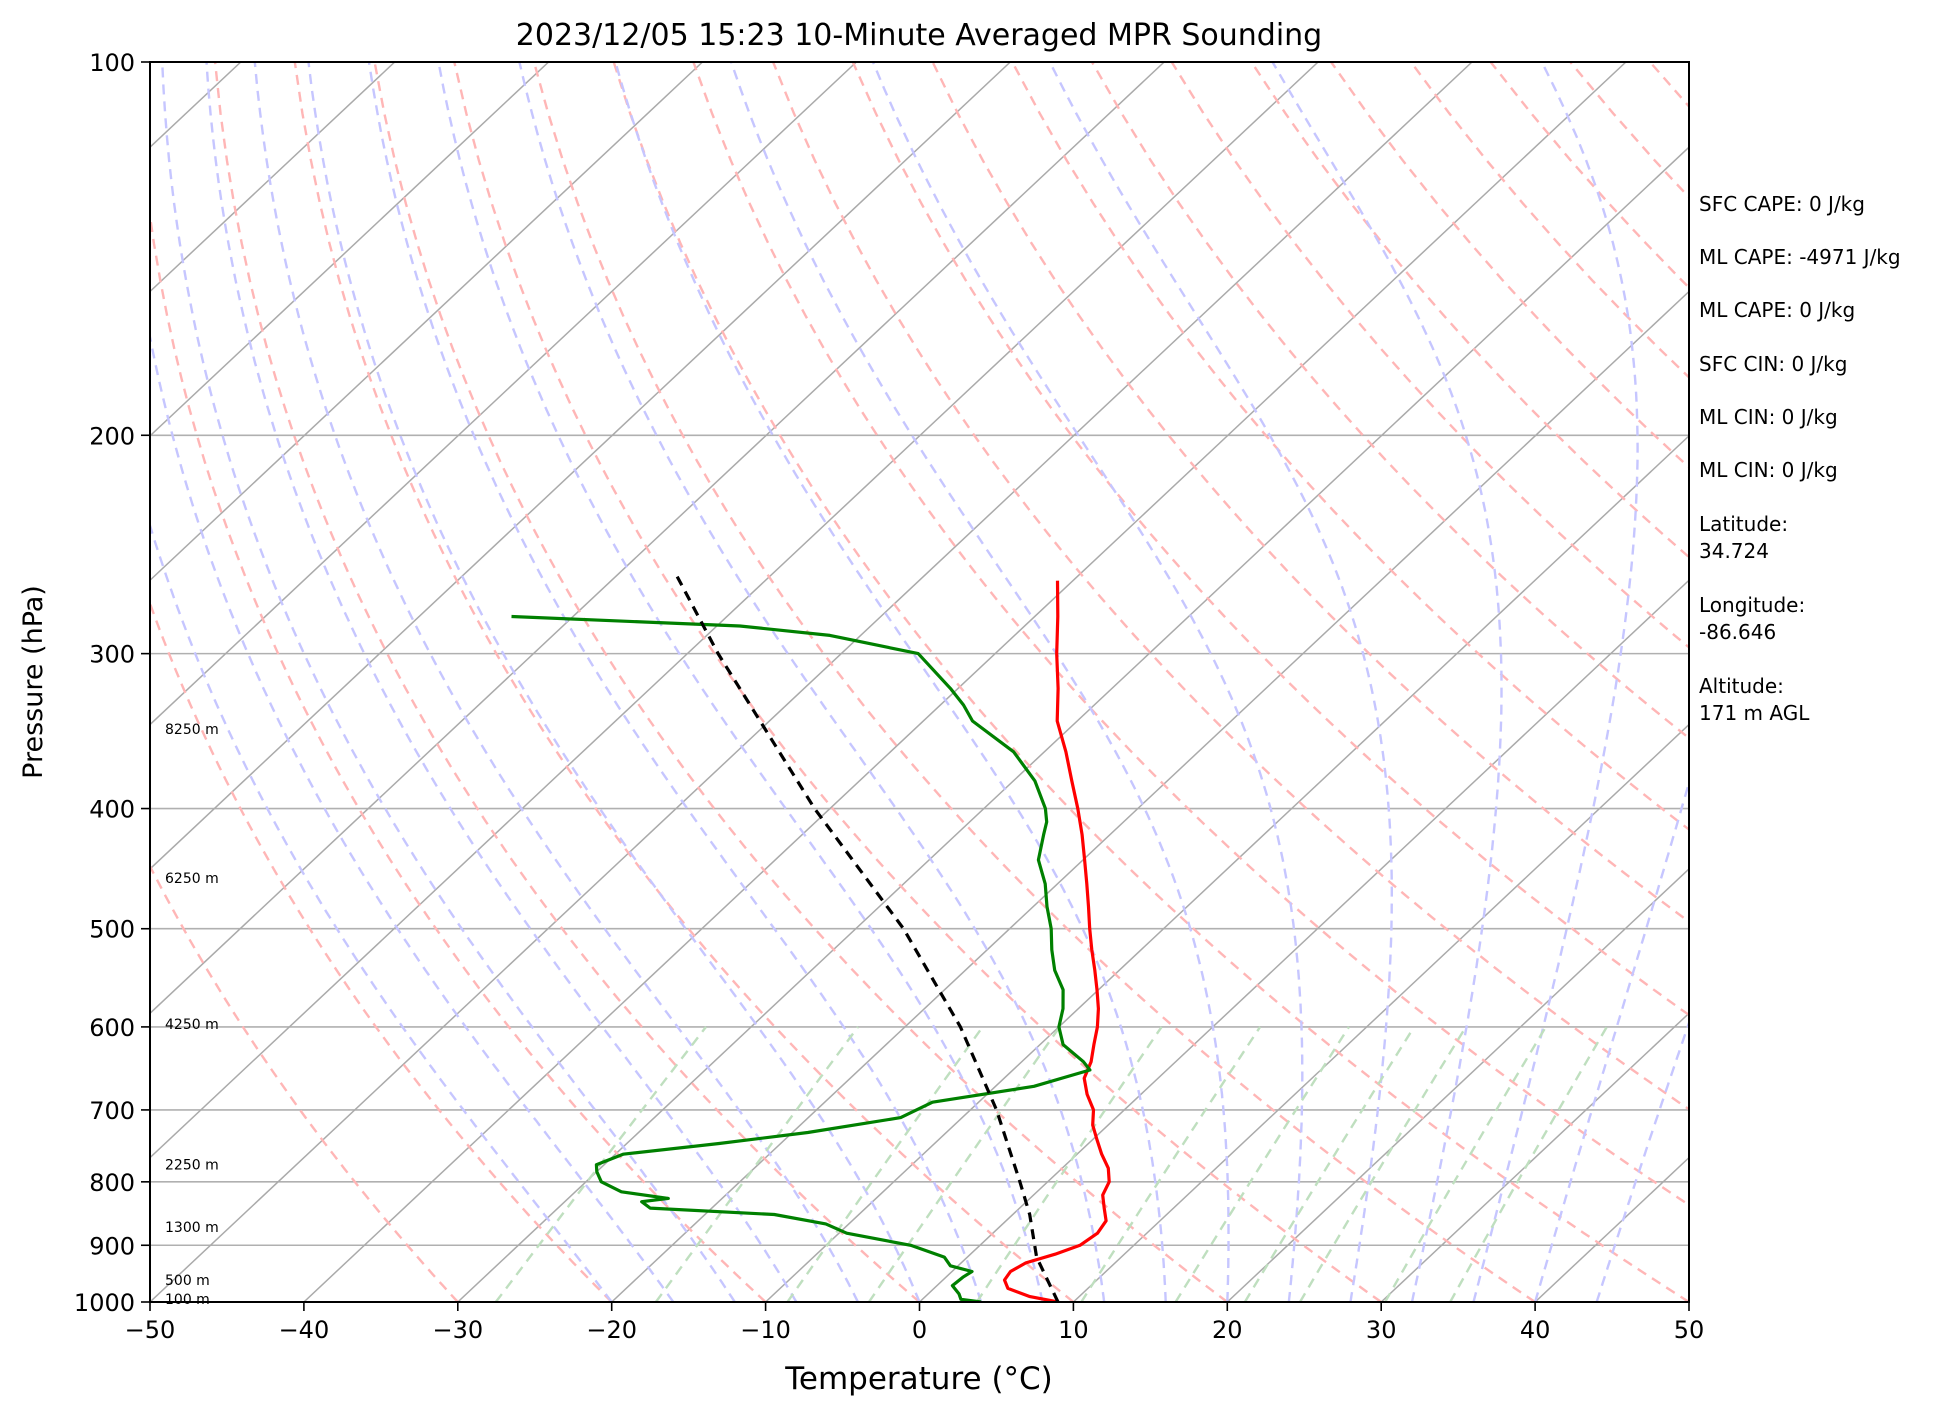  Describe the element at coordinates (112, 436) in the screenshot. I see `y-tick-label: 200` at that location.